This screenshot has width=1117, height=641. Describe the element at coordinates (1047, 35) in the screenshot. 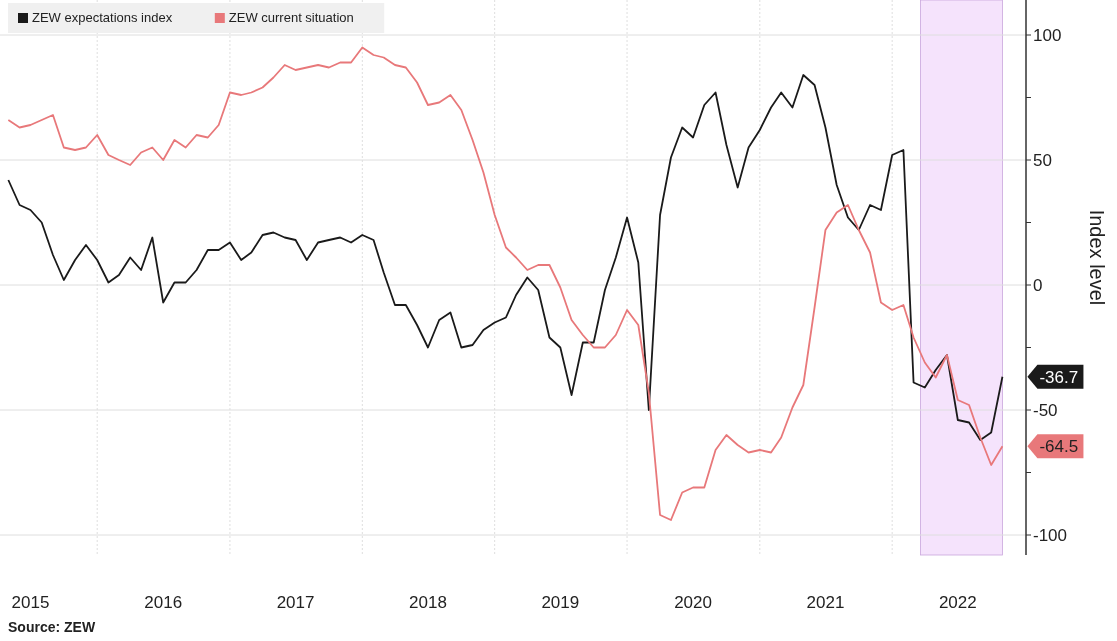

I see `y-tick-label: 100` at that location.